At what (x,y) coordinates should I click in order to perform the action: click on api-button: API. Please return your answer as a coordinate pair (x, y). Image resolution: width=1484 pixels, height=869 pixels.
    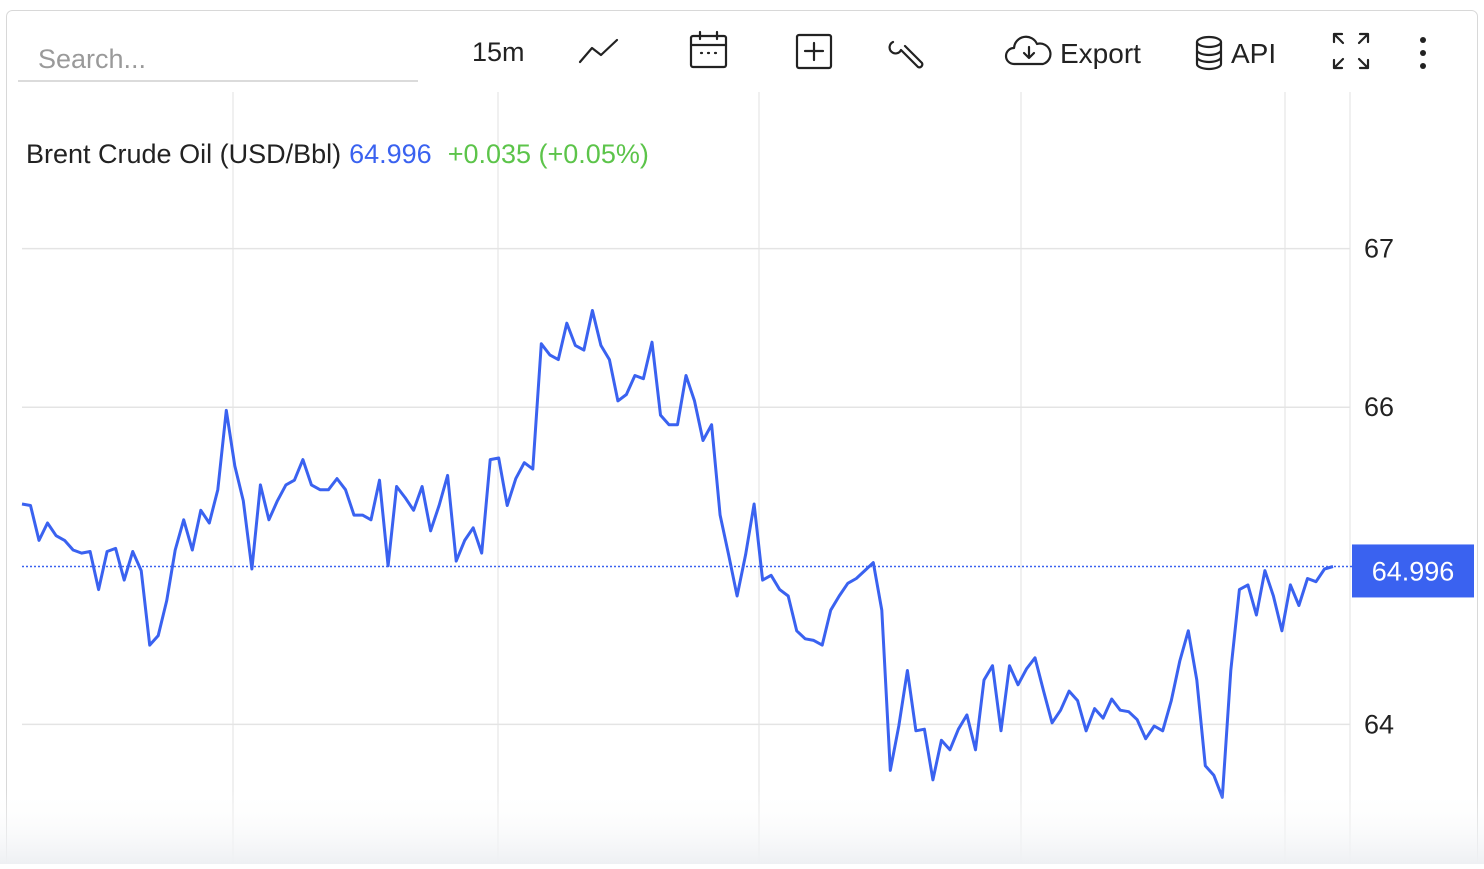
    Looking at the image, I should click on (1235, 53).